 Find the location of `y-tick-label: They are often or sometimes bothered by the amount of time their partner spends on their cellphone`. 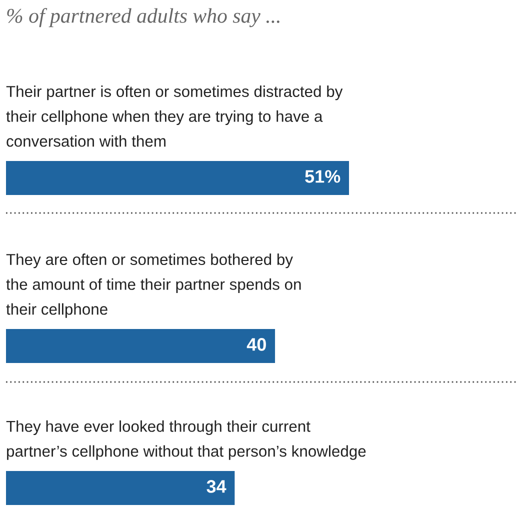

y-tick-label: They are often or sometimes bothered by the amount of time their partner spends on their cellphone is located at coordinates (153, 286).